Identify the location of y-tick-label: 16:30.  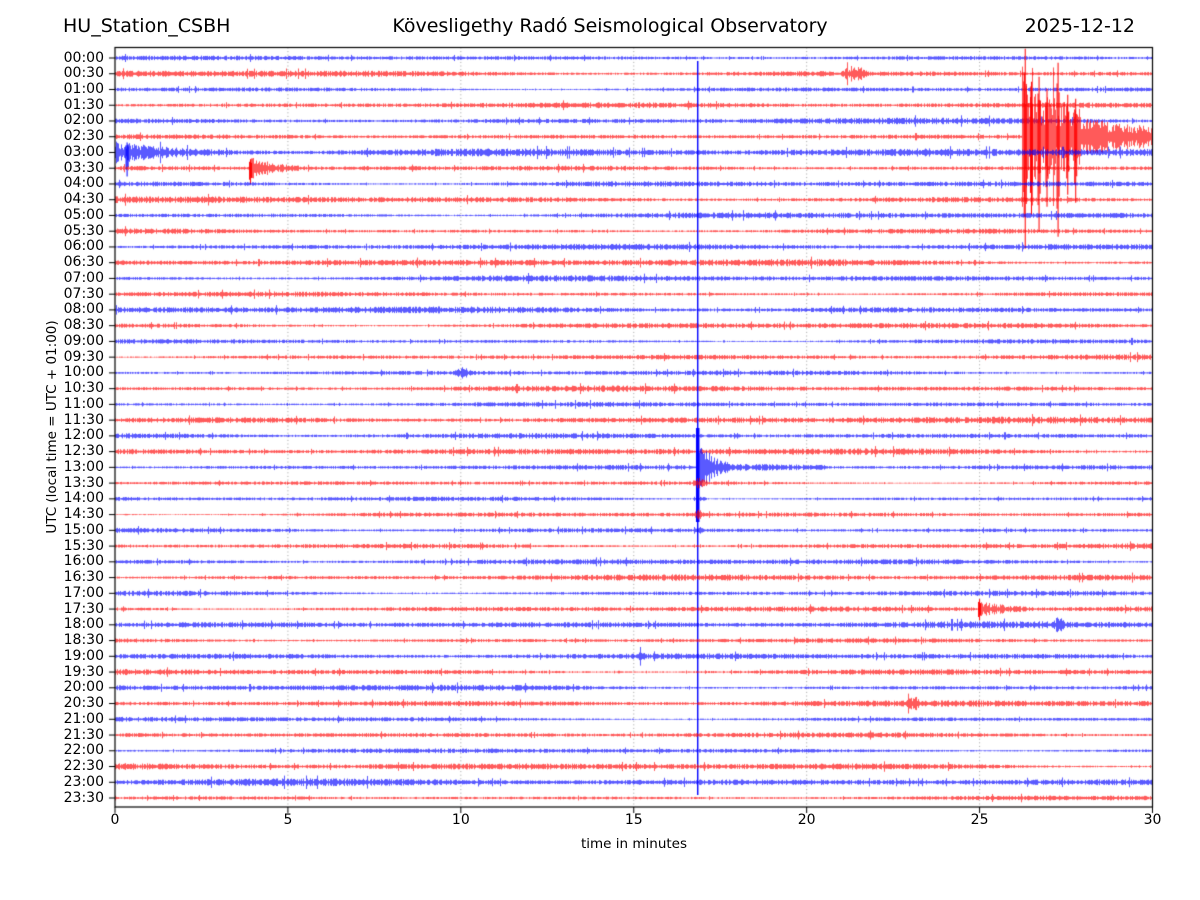
(83, 577).